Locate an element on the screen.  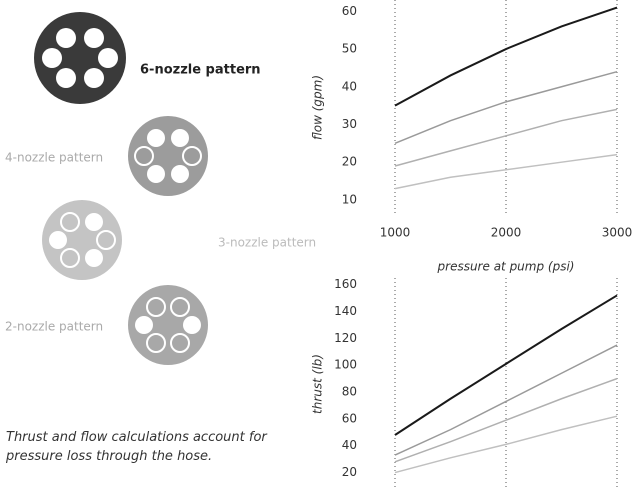
y-tick-label: 120 is located at coordinates (345, 338).